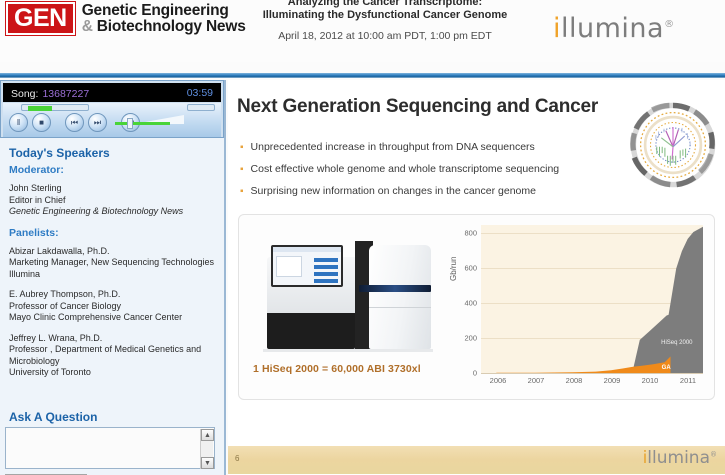 The height and width of the screenshot is (475, 725). What do you see at coordinates (583, 364) in the screenshot?
I see `chart-area-ga` at bounding box center [583, 364].